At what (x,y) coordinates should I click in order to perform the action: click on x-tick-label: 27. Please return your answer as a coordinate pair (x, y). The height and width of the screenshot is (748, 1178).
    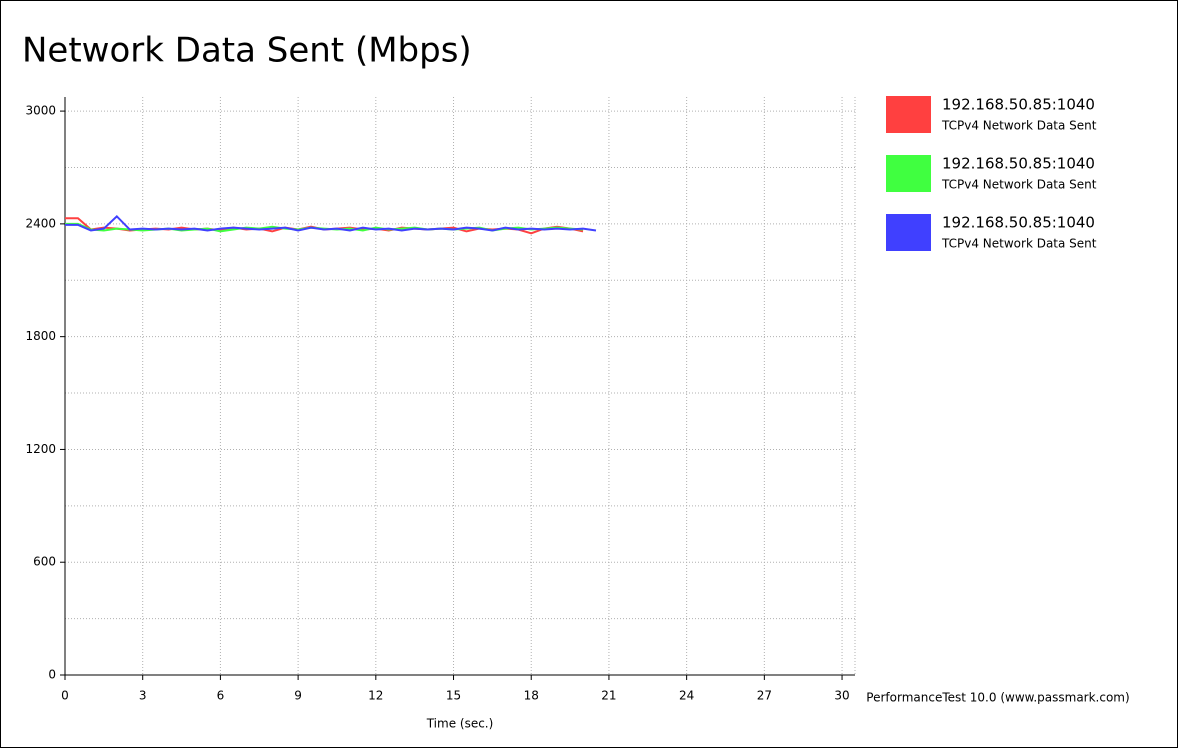
    Looking at the image, I should click on (764, 696).